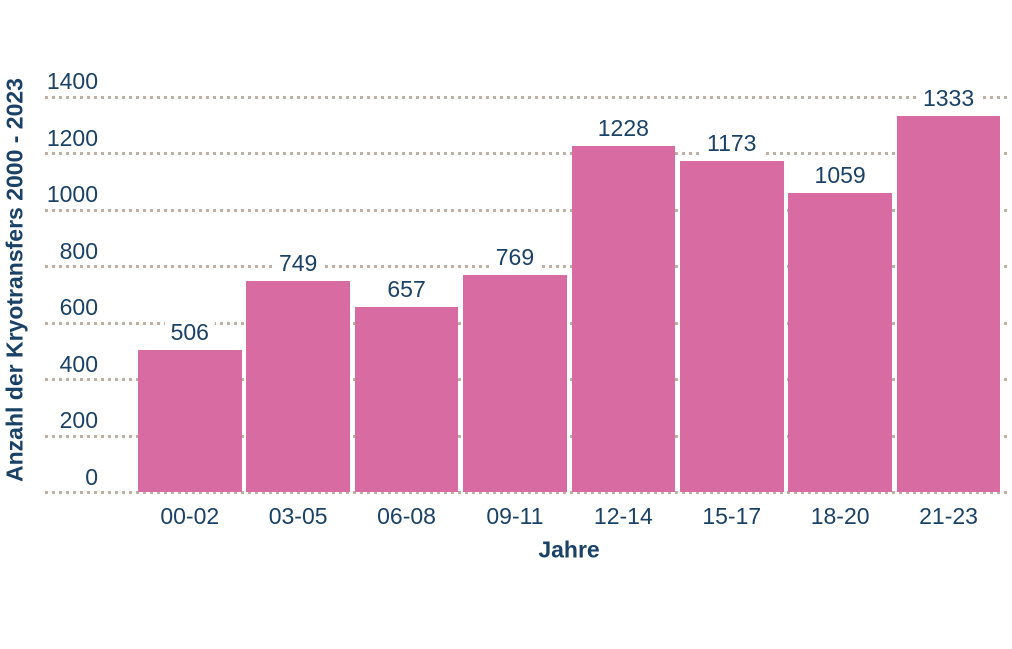  I want to click on bar-value-label: 1333, so click(948, 97).